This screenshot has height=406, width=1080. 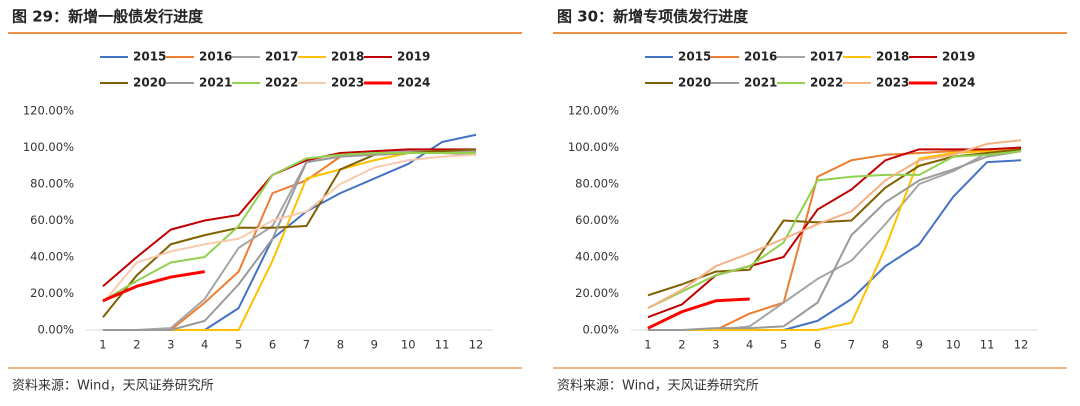 I want to click on chart-title: 图 30：新增专项债发行进度, so click(x=653, y=17).